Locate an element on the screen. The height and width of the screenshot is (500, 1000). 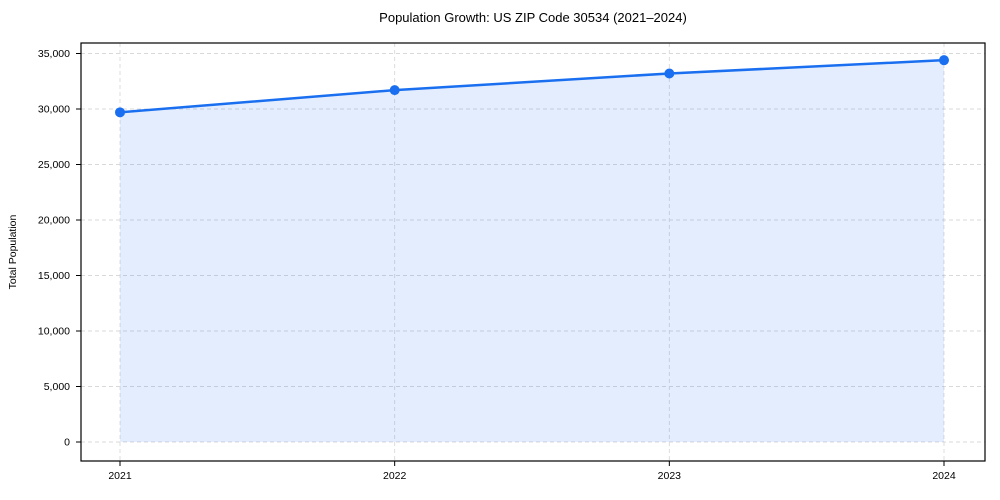
y-tick-label: 15,000 is located at coordinates (54, 276).